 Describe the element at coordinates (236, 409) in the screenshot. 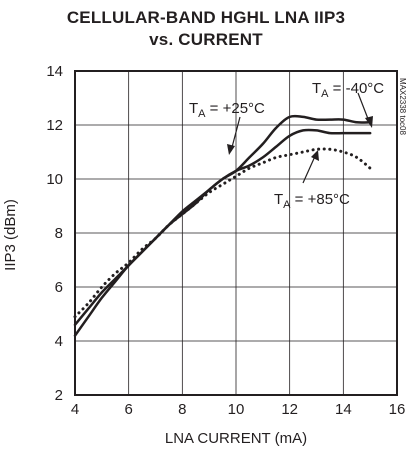

I see `x-tick-label-3: 10` at that location.